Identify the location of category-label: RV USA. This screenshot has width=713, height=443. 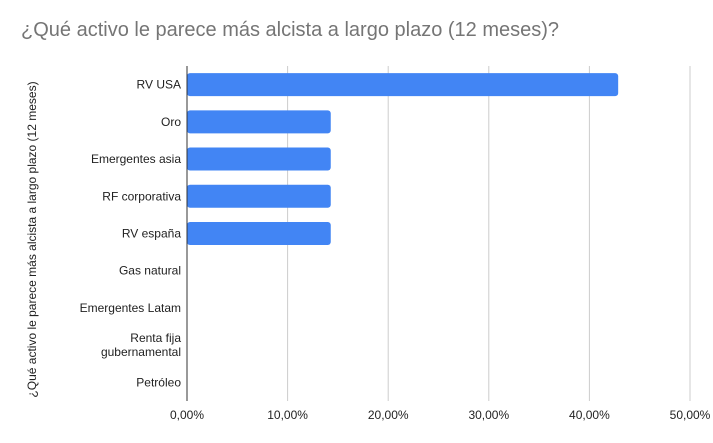
(159, 85).